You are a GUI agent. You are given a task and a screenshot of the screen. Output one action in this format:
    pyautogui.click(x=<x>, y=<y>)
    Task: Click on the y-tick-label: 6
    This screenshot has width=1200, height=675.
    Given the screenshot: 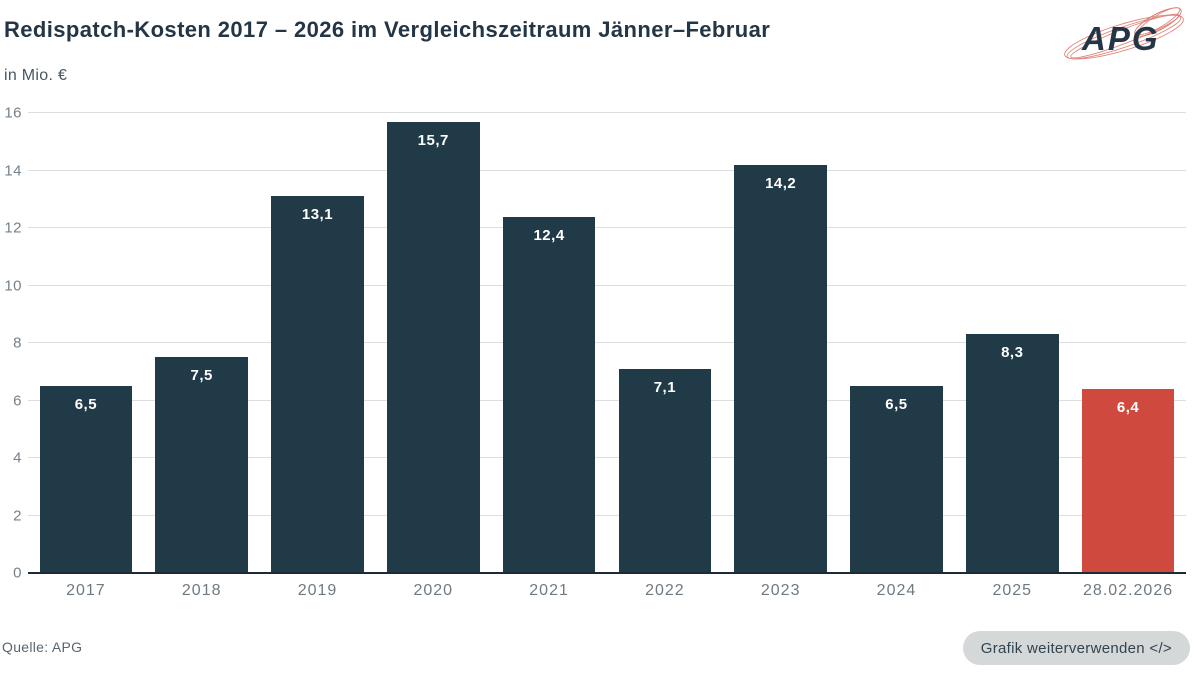 What is the action you would take?
    pyautogui.click(x=17, y=400)
    